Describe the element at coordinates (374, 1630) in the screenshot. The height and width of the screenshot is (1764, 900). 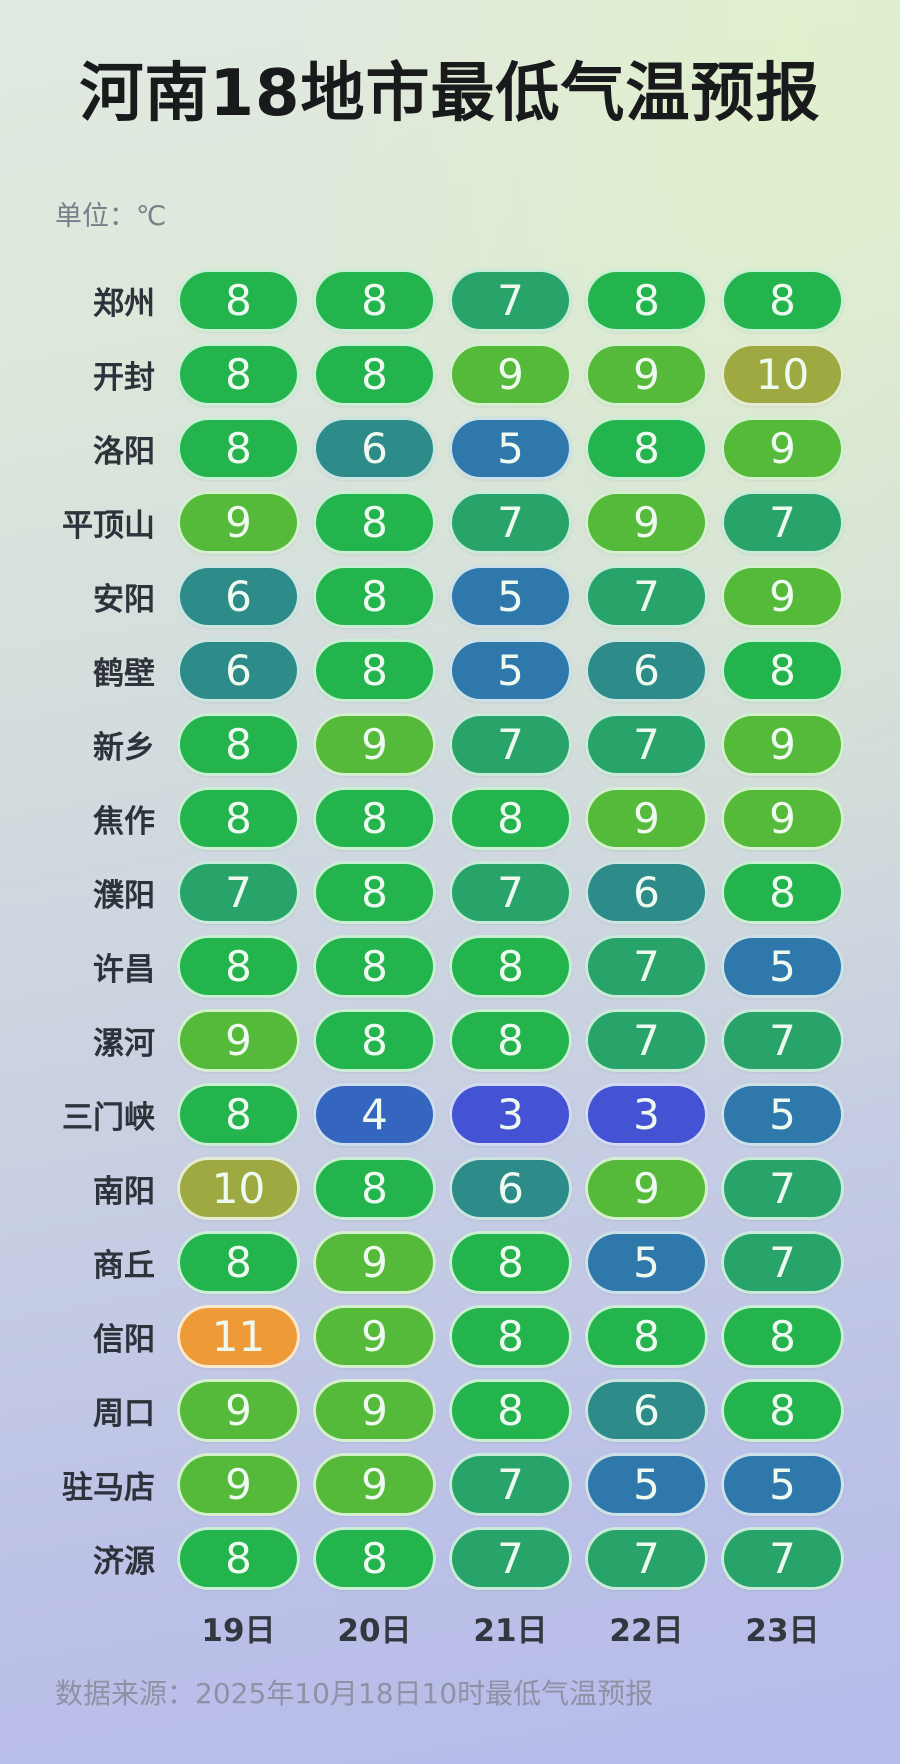
I see `date-label: 20日` at that location.